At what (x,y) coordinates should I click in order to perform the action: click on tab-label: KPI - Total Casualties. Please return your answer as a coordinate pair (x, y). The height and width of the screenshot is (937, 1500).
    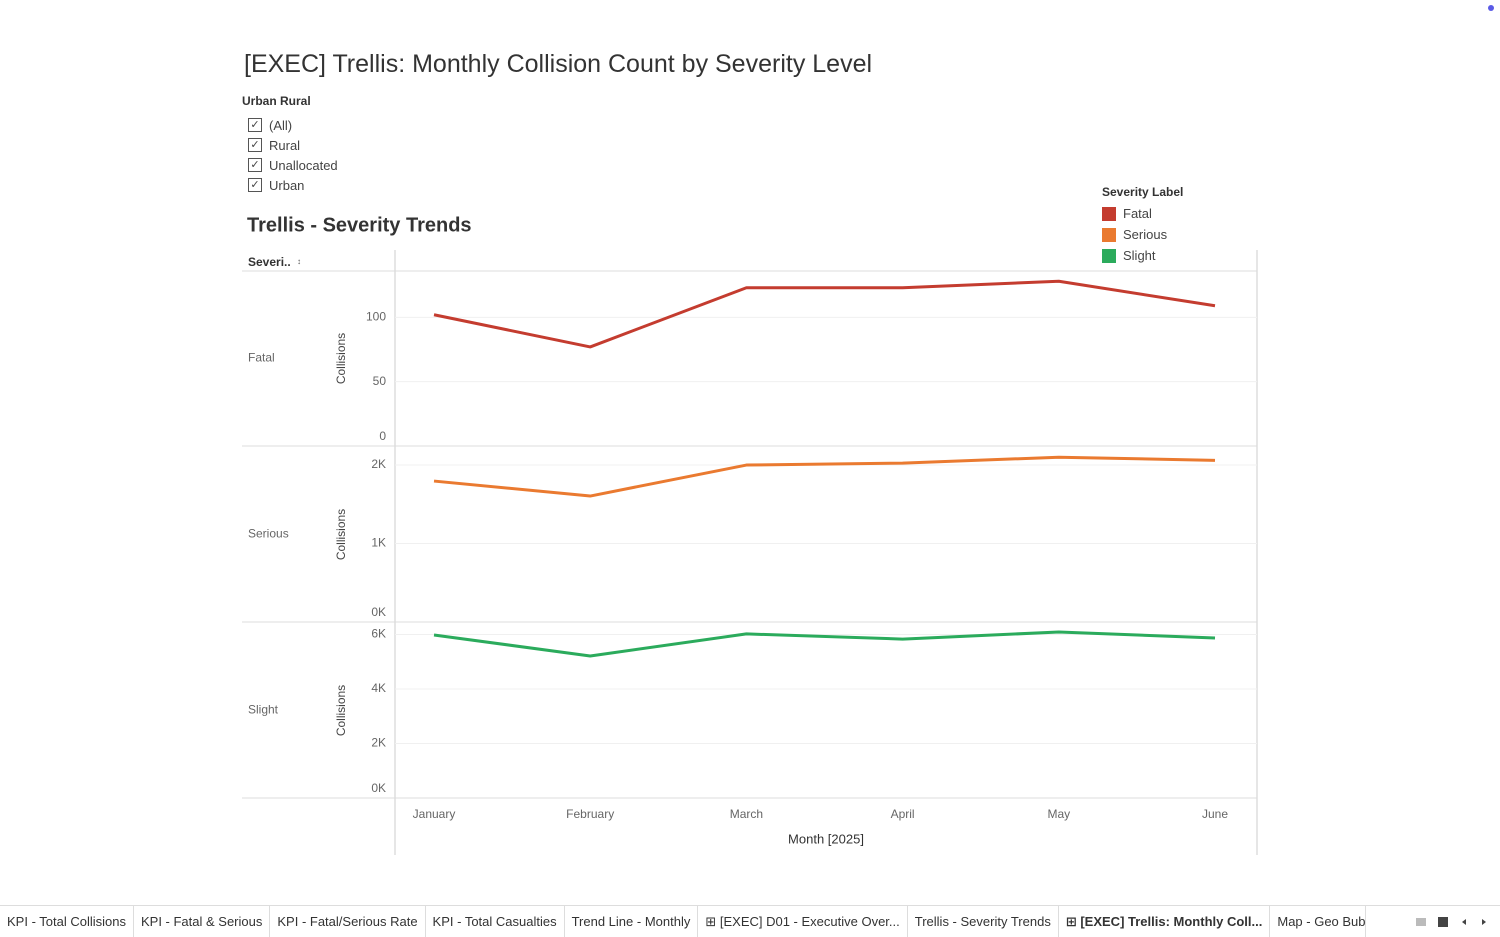
    Looking at the image, I should click on (494, 921).